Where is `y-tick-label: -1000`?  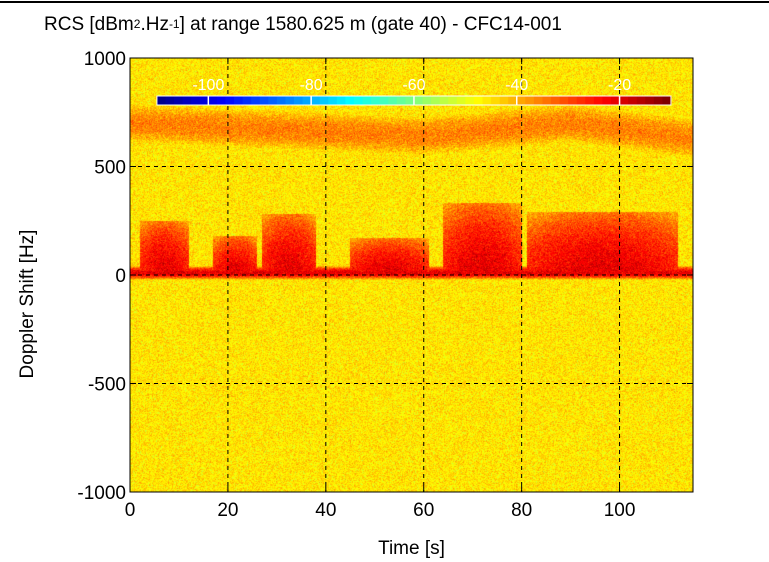 y-tick-label: -1000 is located at coordinates (101, 493).